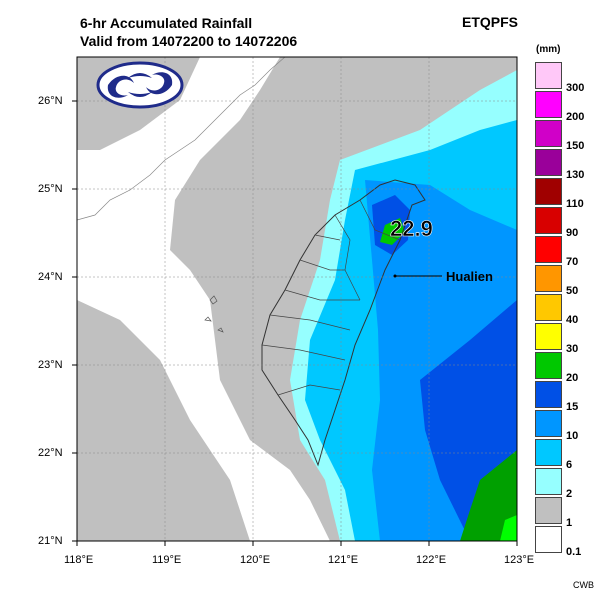 The width and height of the screenshot is (600, 600). Describe the element at coordinates (395, 276) in the screenshot. I see `hualien-marker` at that location.